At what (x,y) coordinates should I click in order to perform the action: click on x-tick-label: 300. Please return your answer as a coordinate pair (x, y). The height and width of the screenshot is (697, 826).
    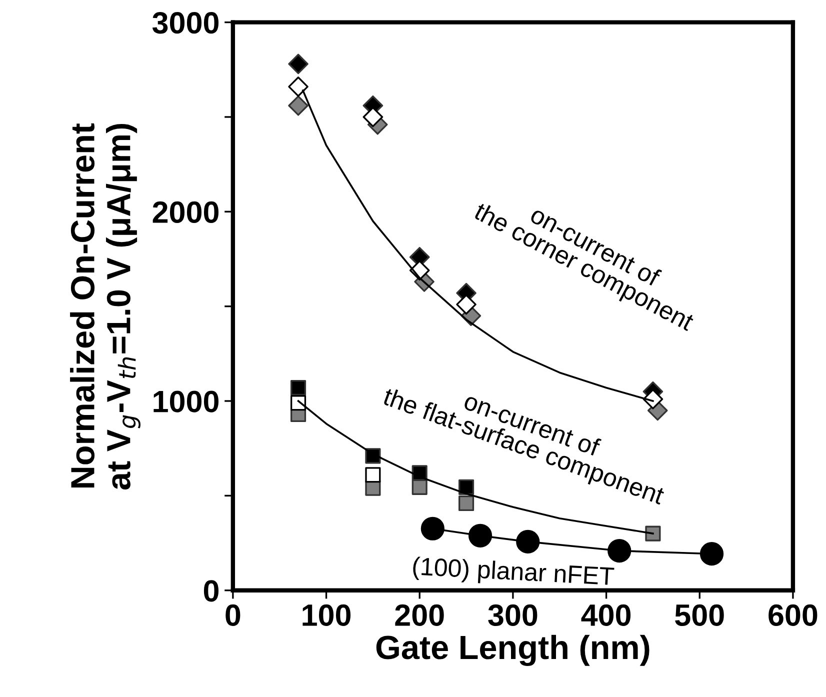
    Looking at the image, I should click on (513, 615).